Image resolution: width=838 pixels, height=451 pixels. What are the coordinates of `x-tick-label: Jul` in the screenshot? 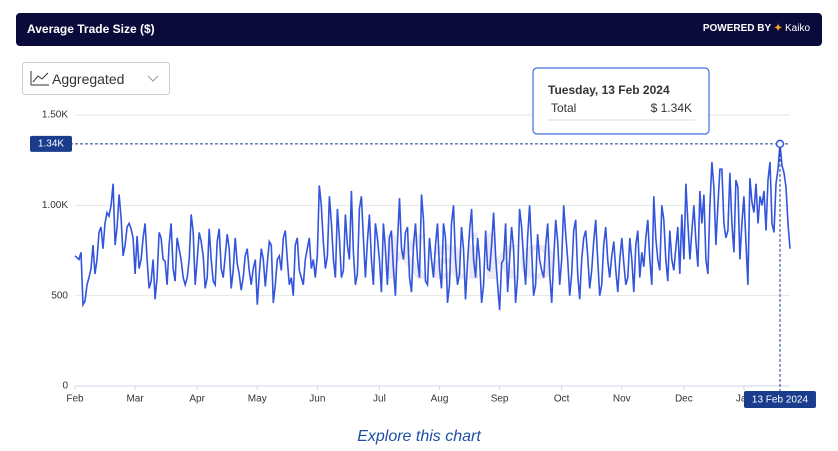 It's located at (379, 399).